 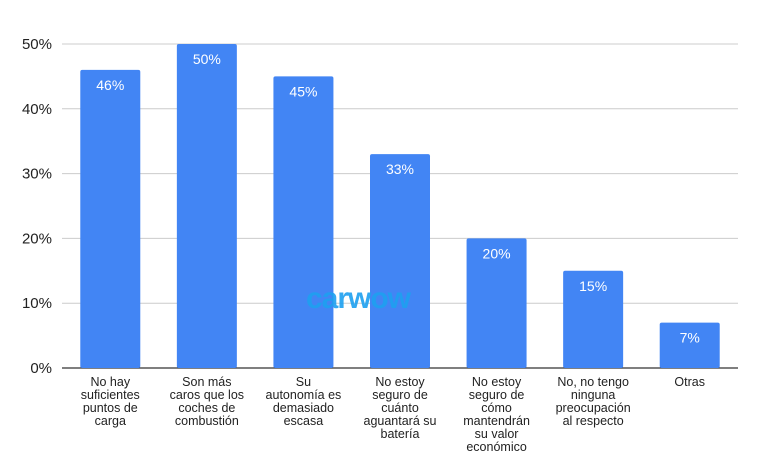 What do you see at coordinates (37, 174) in the screenshot?
I see `y-tick-label: 30%` at bounding box center [37, 174].